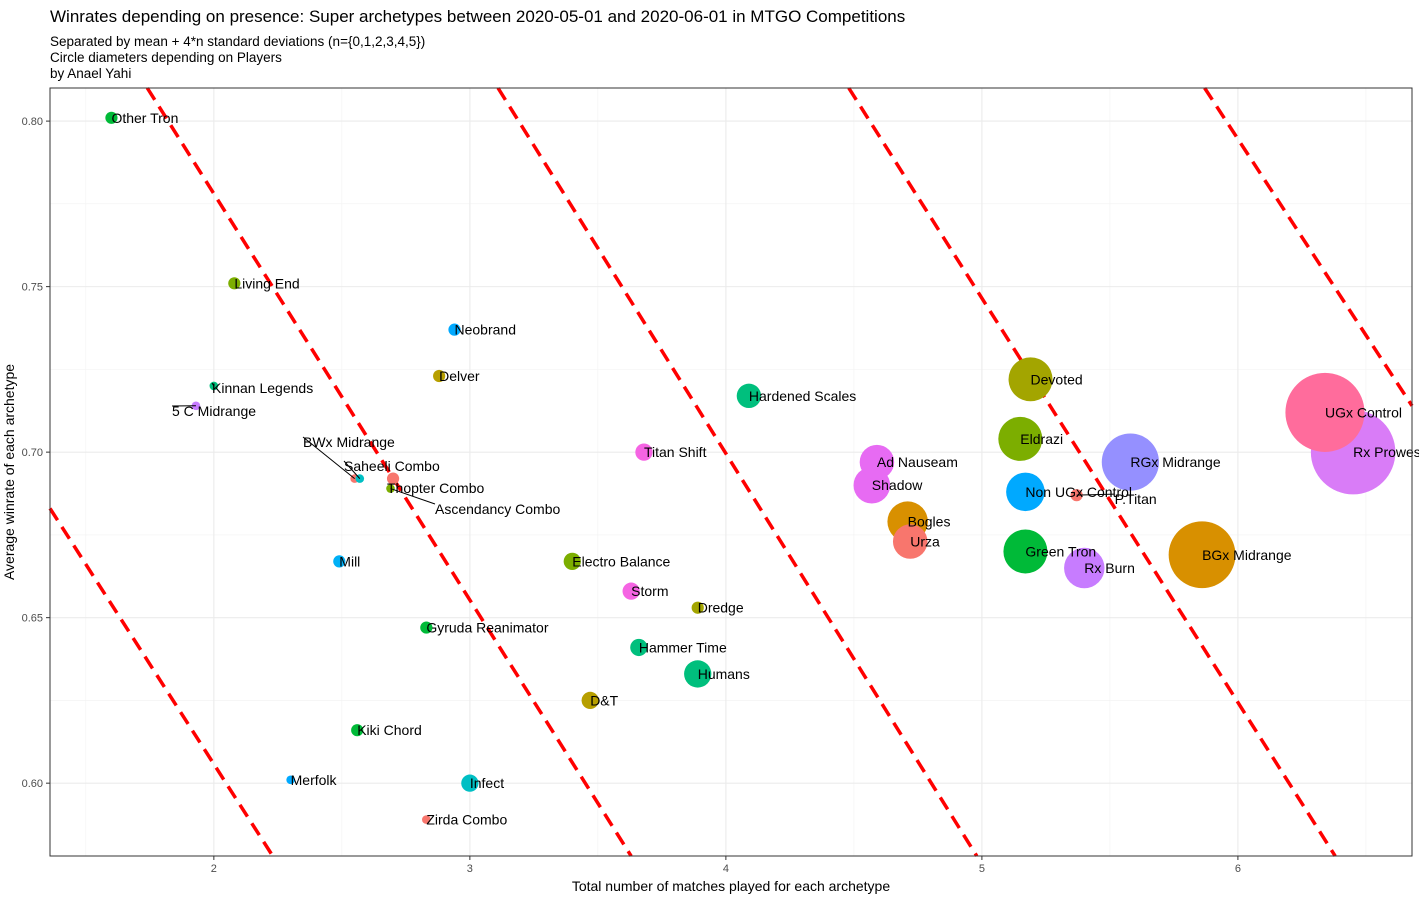 The width and height of the screenshot is (1419, 898). Describe the element at coordinates (214, 869) in the screenshot. I see `x-tick-label: 2` at that location.